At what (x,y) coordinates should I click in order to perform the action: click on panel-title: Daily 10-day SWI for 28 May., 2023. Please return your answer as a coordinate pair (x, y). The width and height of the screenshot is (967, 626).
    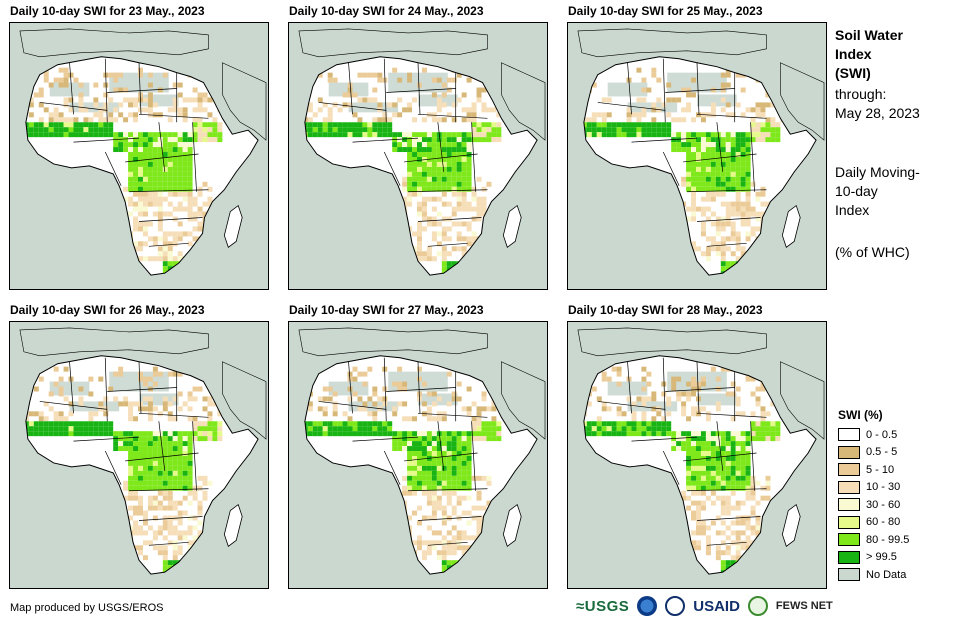
    Looking at the image, I should click on (665, 310).